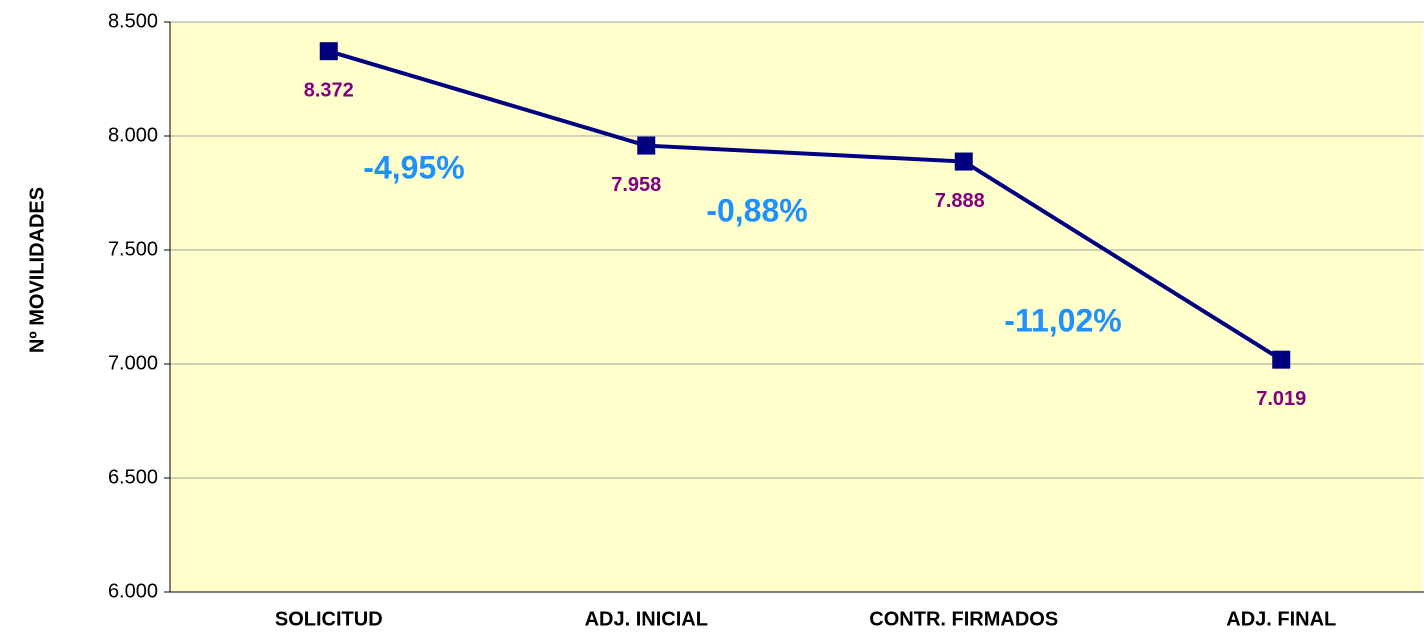 The height and width of the screenshot is (634, 1424). What do you see at coordinates (413, 167) in the screenshot?
I see `annotation: -4,95%` at bounding box center [413, 167].